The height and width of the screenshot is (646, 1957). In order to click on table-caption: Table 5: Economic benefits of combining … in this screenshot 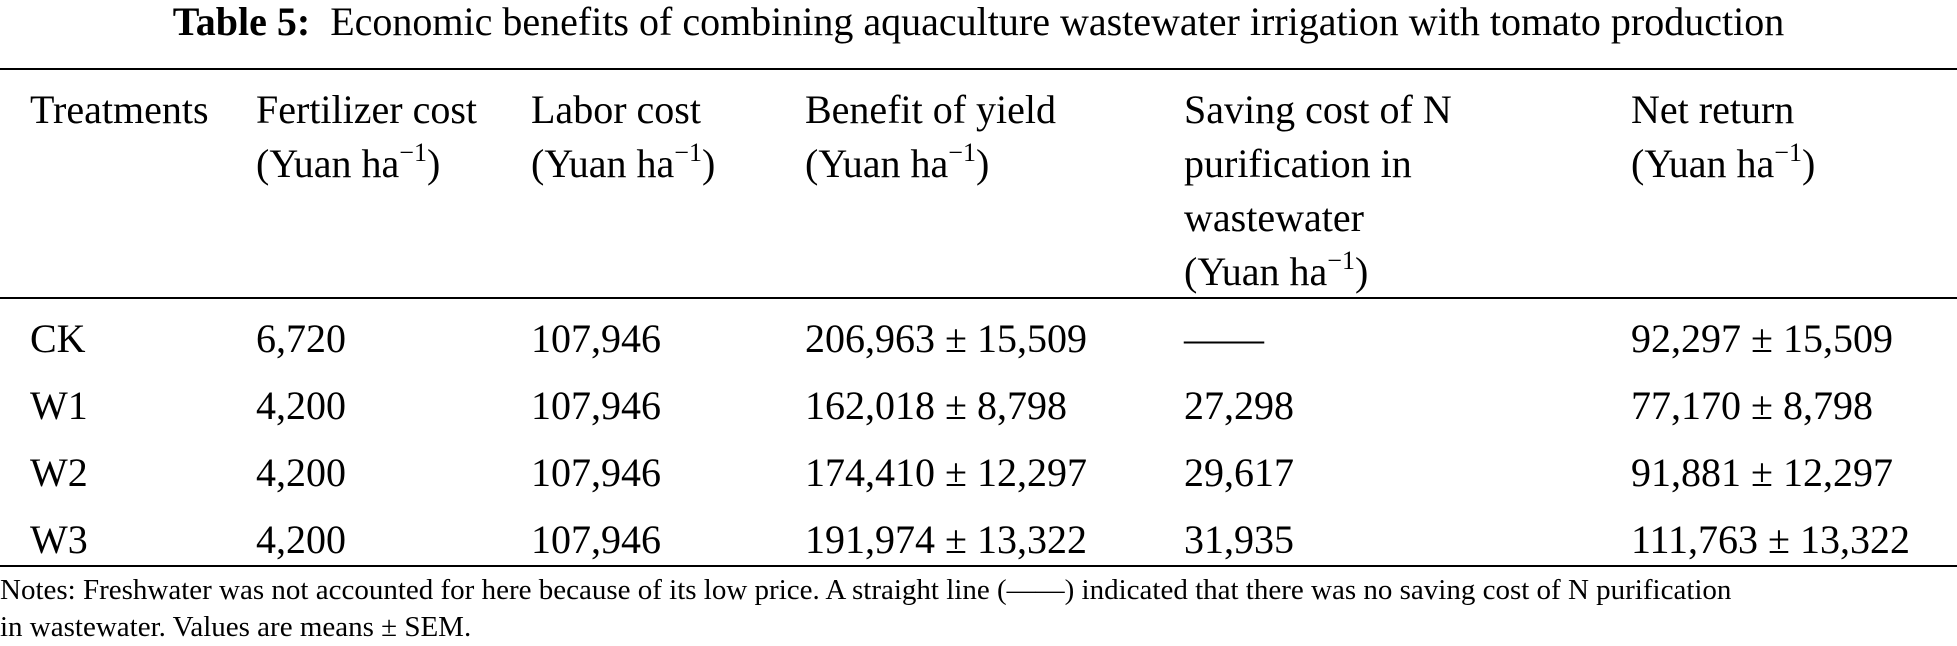, I will do `click(978, 22)`.